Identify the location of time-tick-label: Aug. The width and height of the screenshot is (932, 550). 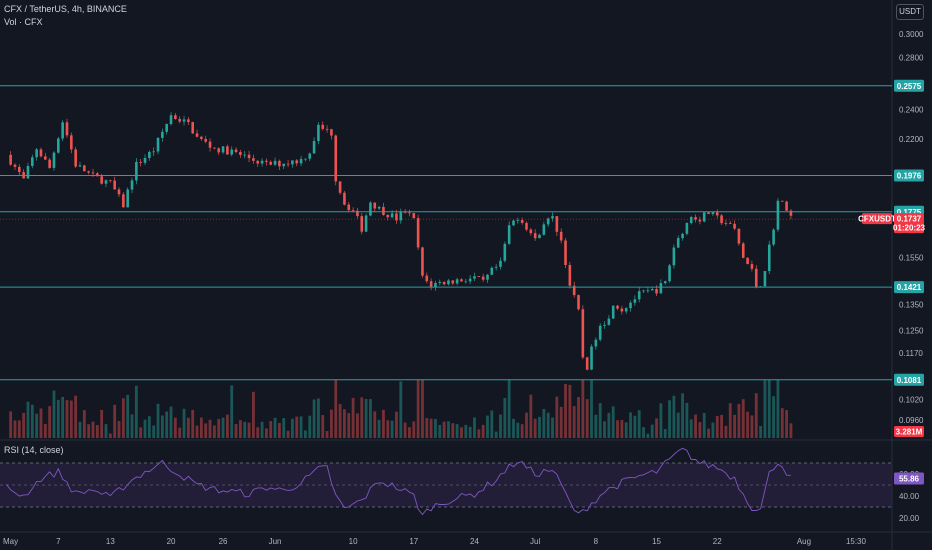
(804, 541).